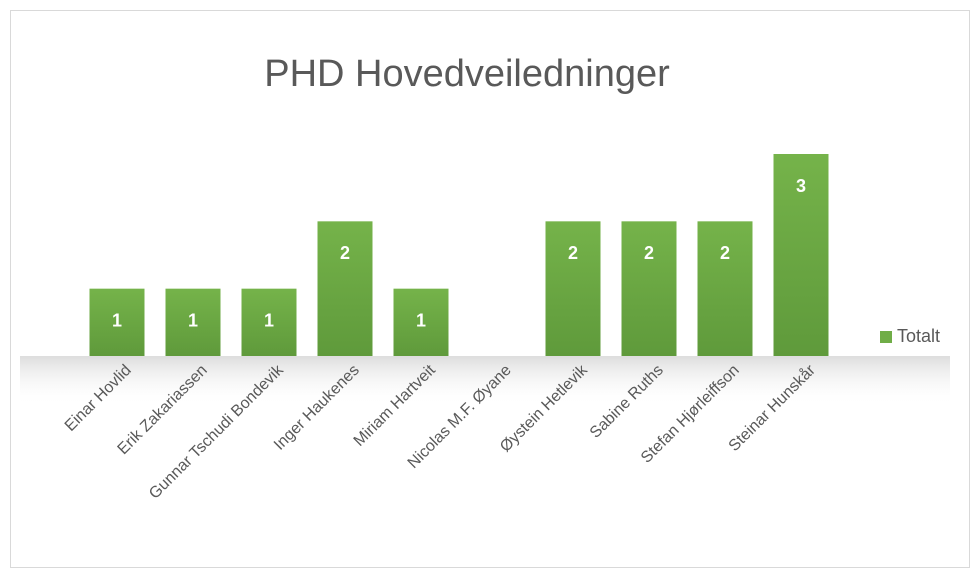 The width and height of the screenshot is (973, 581). I want to click on legend-label: Totalt, so click(918, 336).